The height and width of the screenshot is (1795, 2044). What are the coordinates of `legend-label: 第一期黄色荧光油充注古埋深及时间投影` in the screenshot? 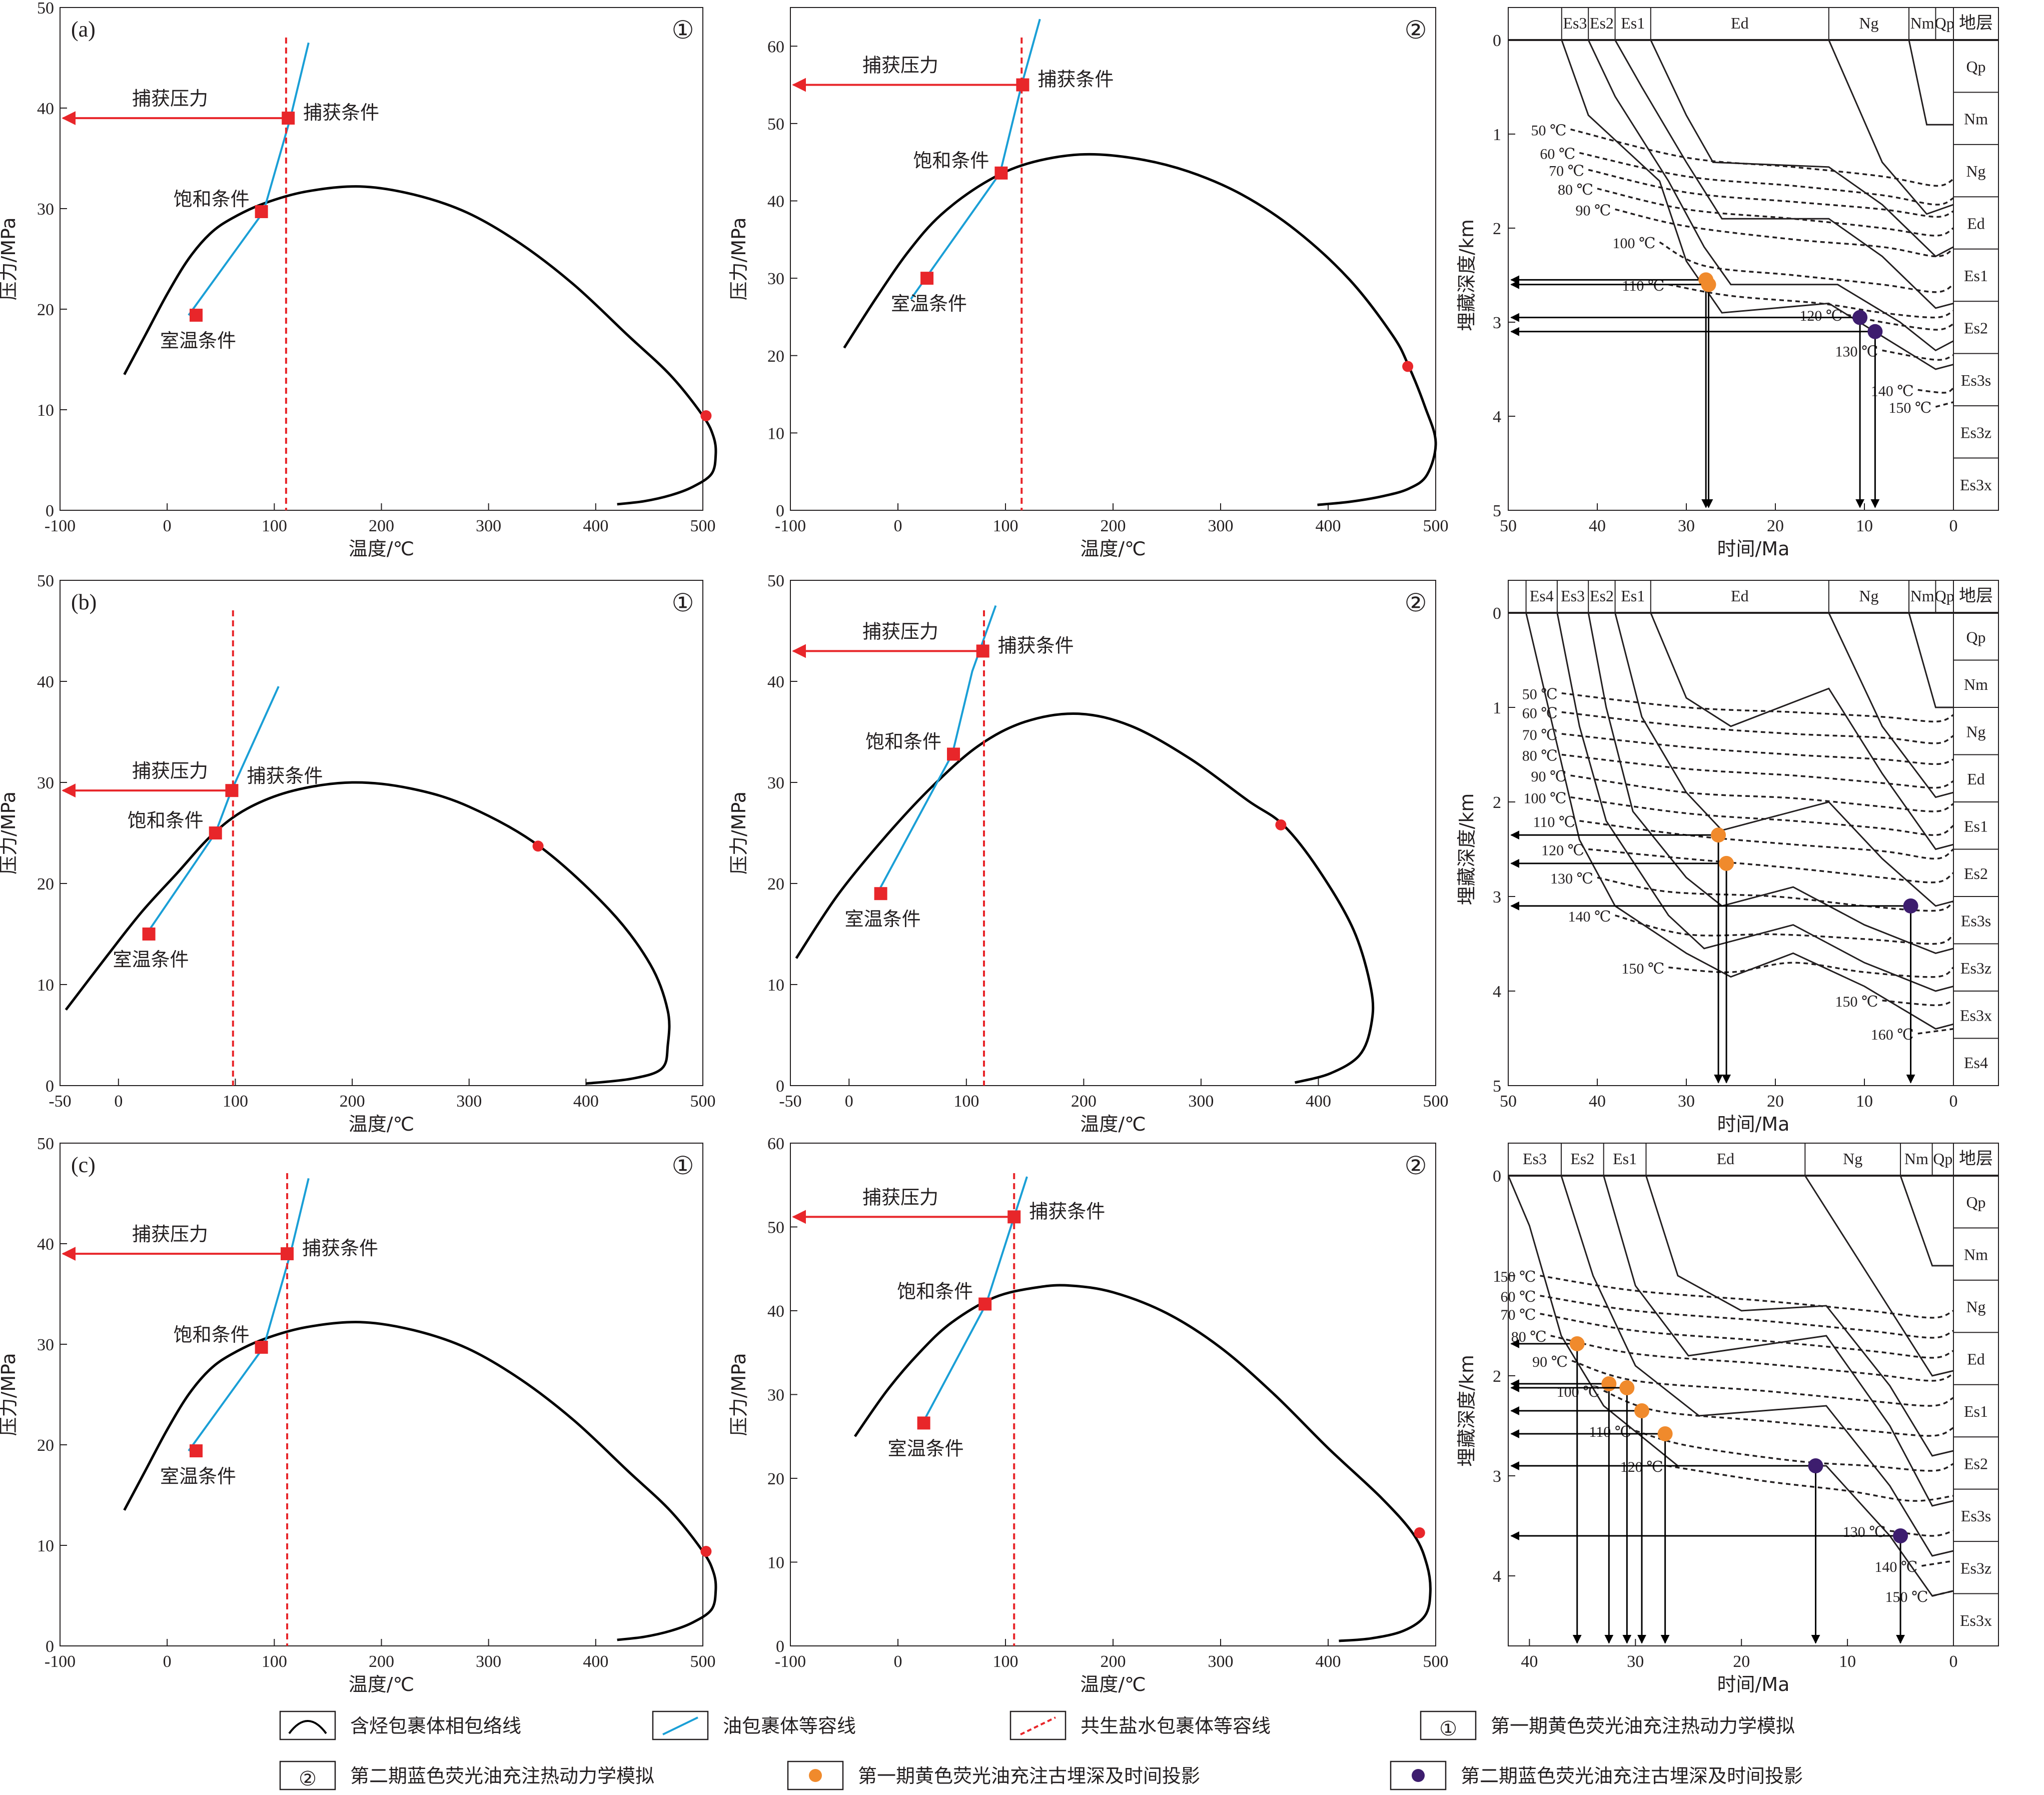 It's located at (1029, 1776).